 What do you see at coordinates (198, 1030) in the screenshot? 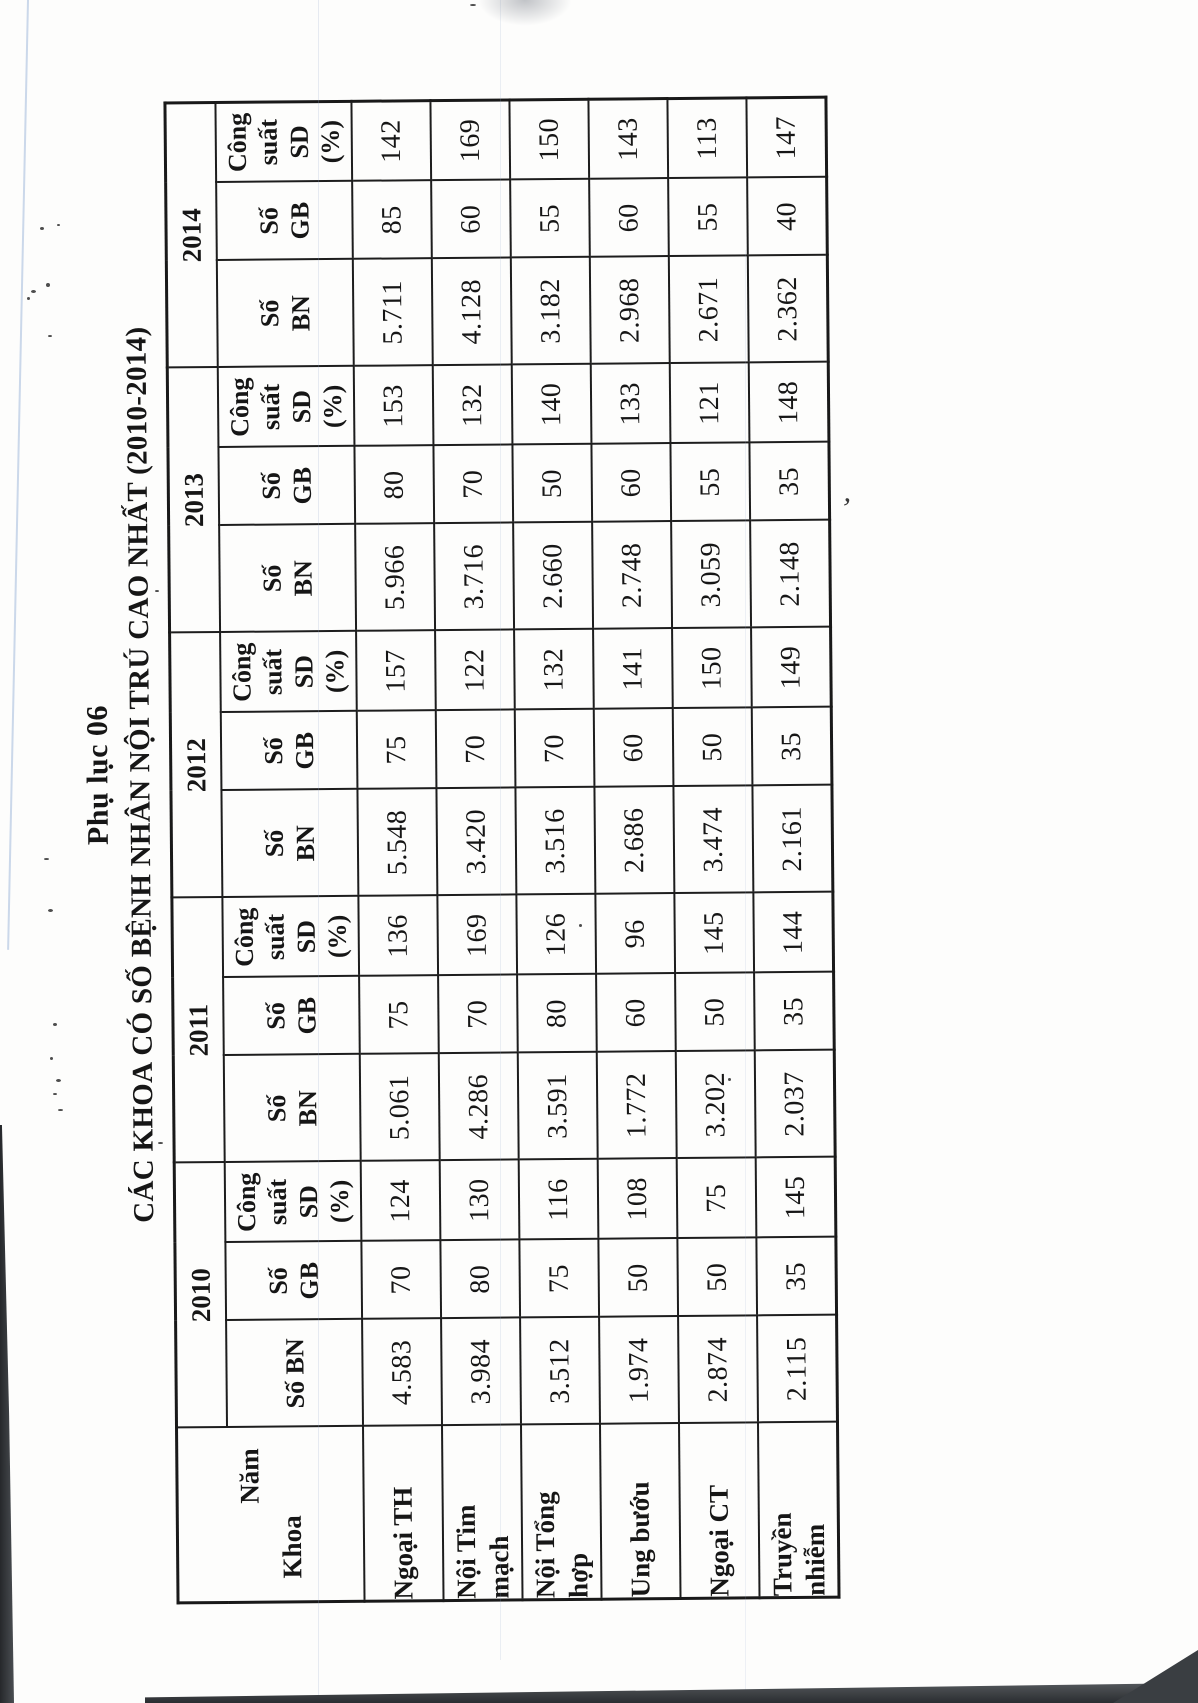
I see `year-header-cell: 2011` at bounding box center [198, 1030].